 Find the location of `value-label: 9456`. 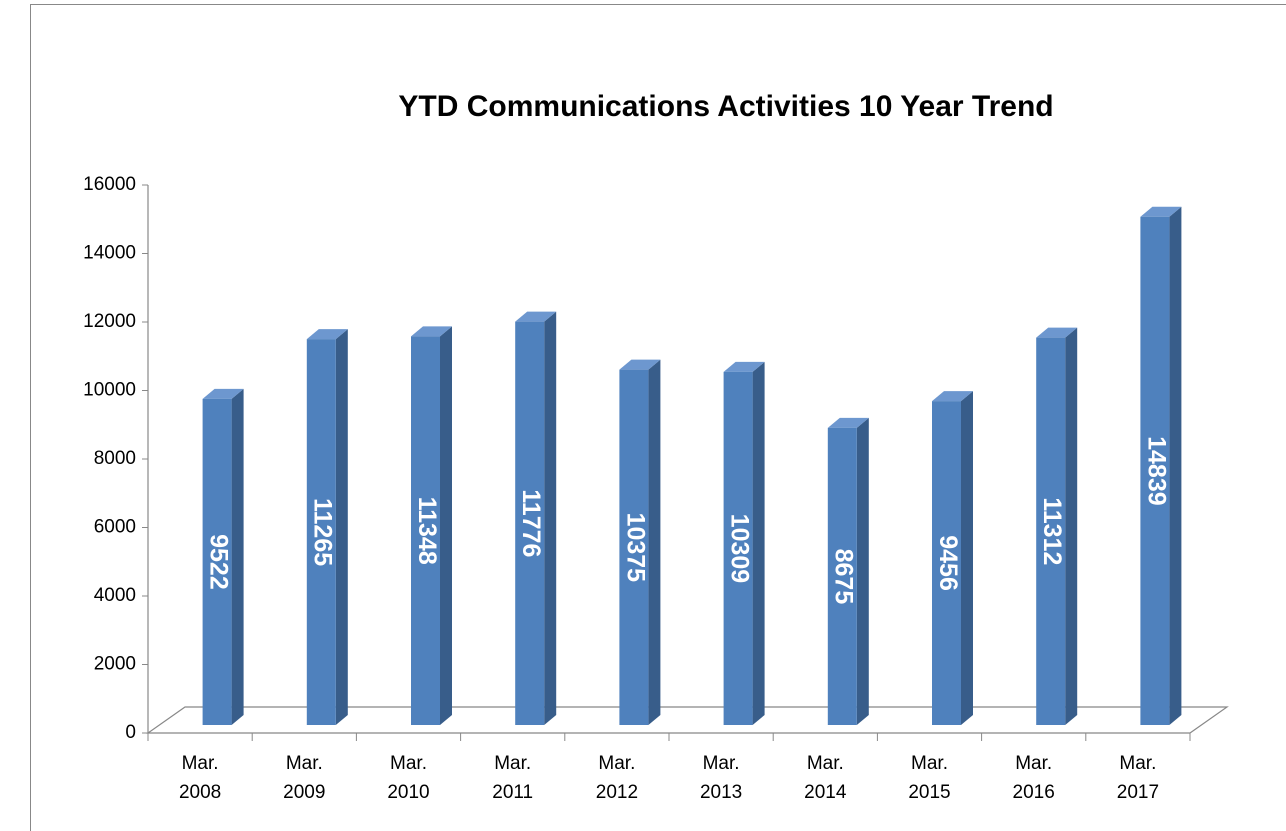

value-label: 9456 is located at coordinates (948, 563).